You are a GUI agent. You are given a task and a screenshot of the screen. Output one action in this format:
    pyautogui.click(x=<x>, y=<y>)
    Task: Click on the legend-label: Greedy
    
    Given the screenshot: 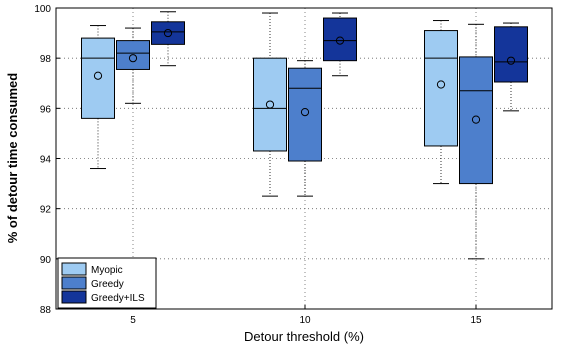 What is the action you would take?
    pyautogui.click(x=107, y=284)
    